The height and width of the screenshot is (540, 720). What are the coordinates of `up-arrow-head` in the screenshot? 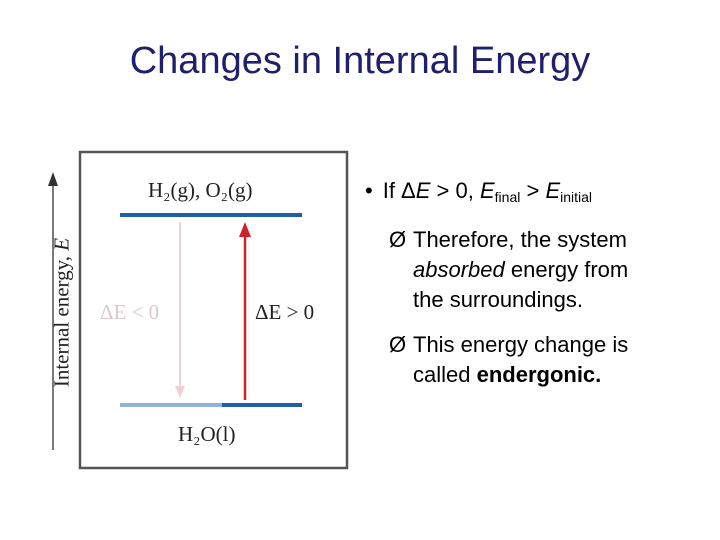 It's located at (245, 229).